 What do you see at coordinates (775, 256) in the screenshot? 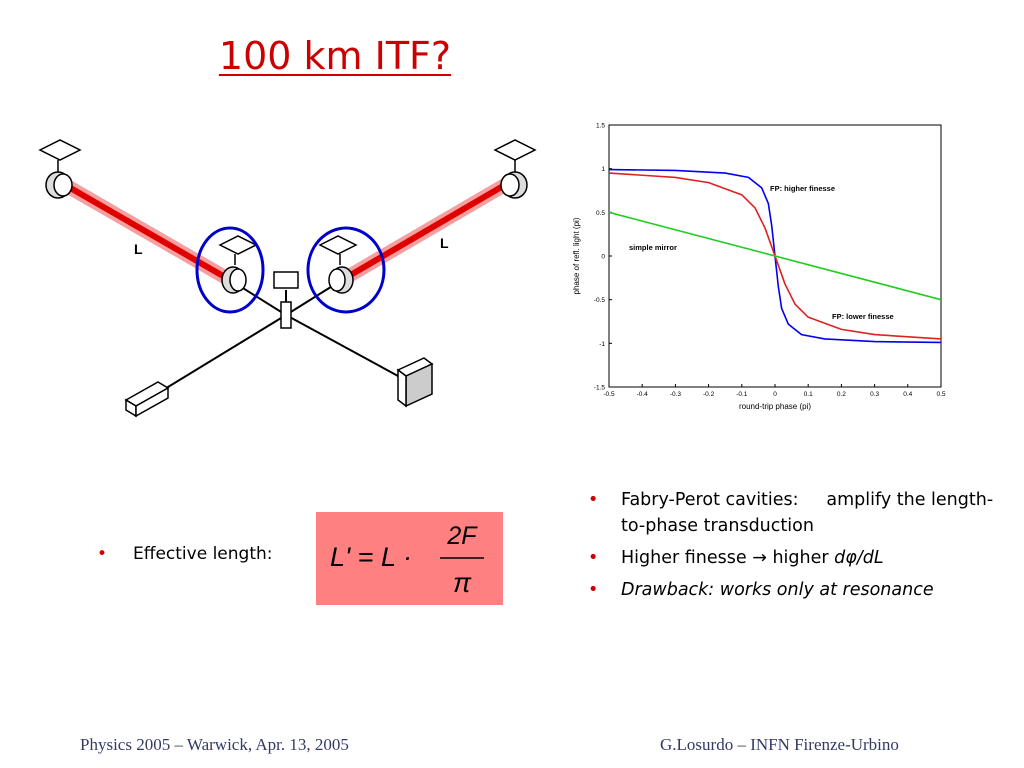
I see `series-line-simple-mirror` at bounding box center [775, 256].